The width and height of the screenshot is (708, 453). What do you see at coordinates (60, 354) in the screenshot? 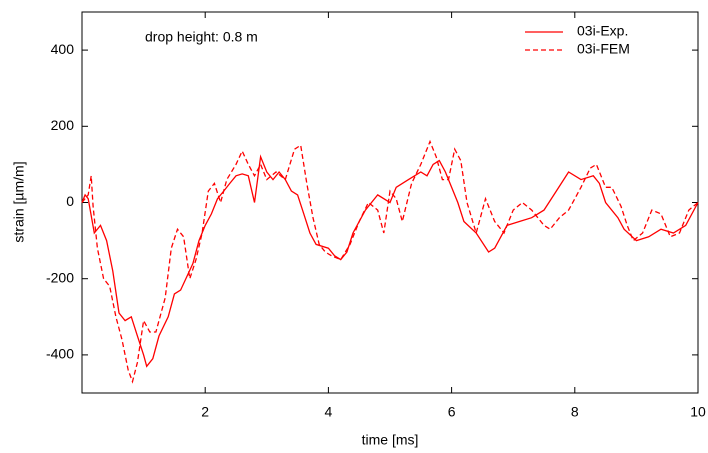
I see `y-tick-label: -400` at bounding box center [60, 354].